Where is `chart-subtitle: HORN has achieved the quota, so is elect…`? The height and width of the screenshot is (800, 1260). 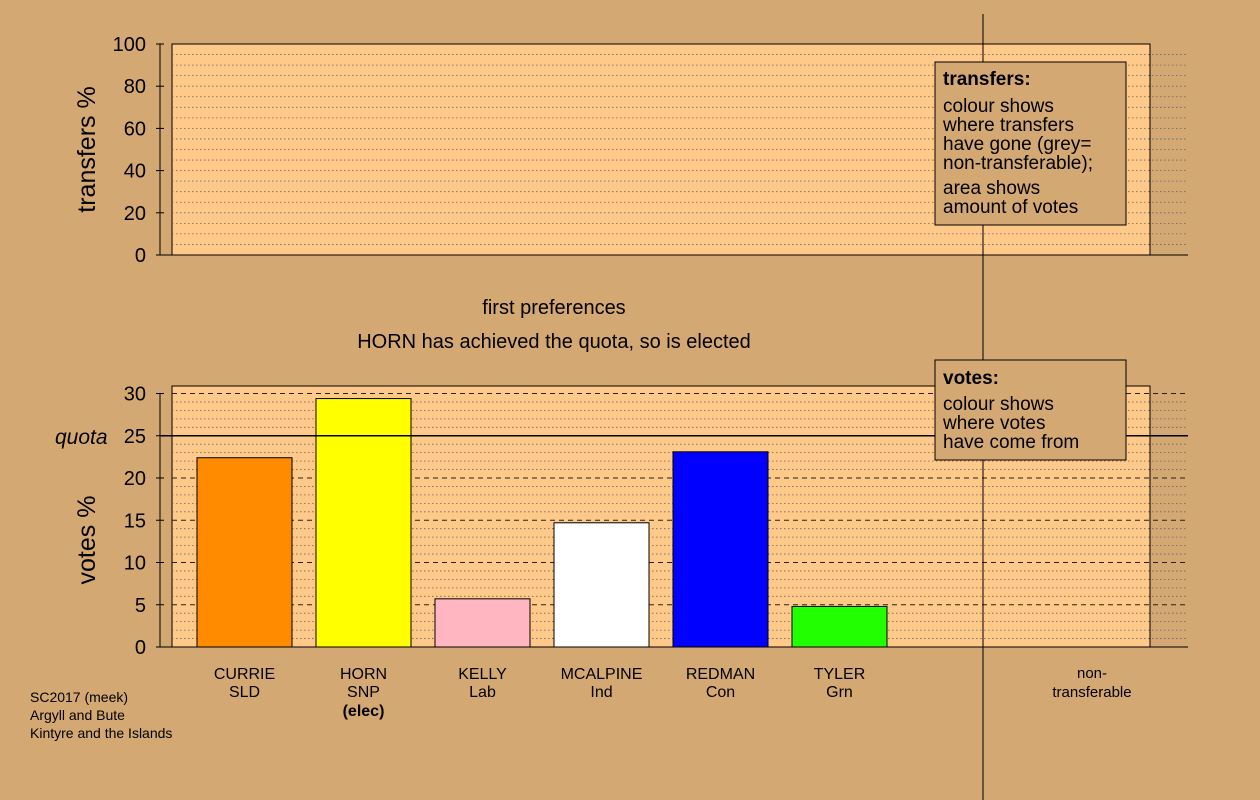
chart-subtitle: HORN has achieved the quota, so is elect… is located at coordinates (554, 342).